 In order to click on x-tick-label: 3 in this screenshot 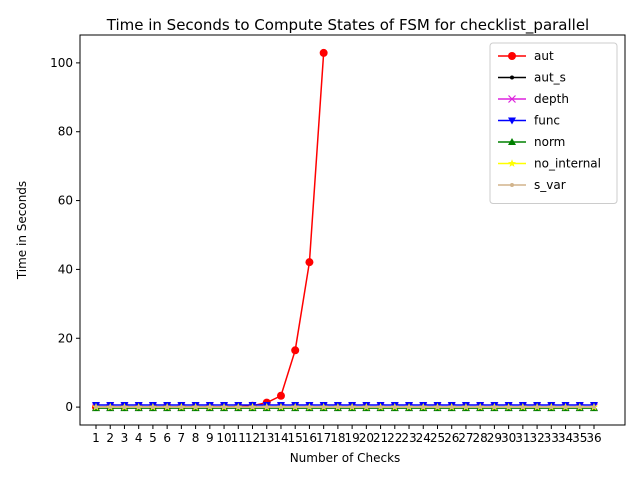, I will do `click(125, 438)`.